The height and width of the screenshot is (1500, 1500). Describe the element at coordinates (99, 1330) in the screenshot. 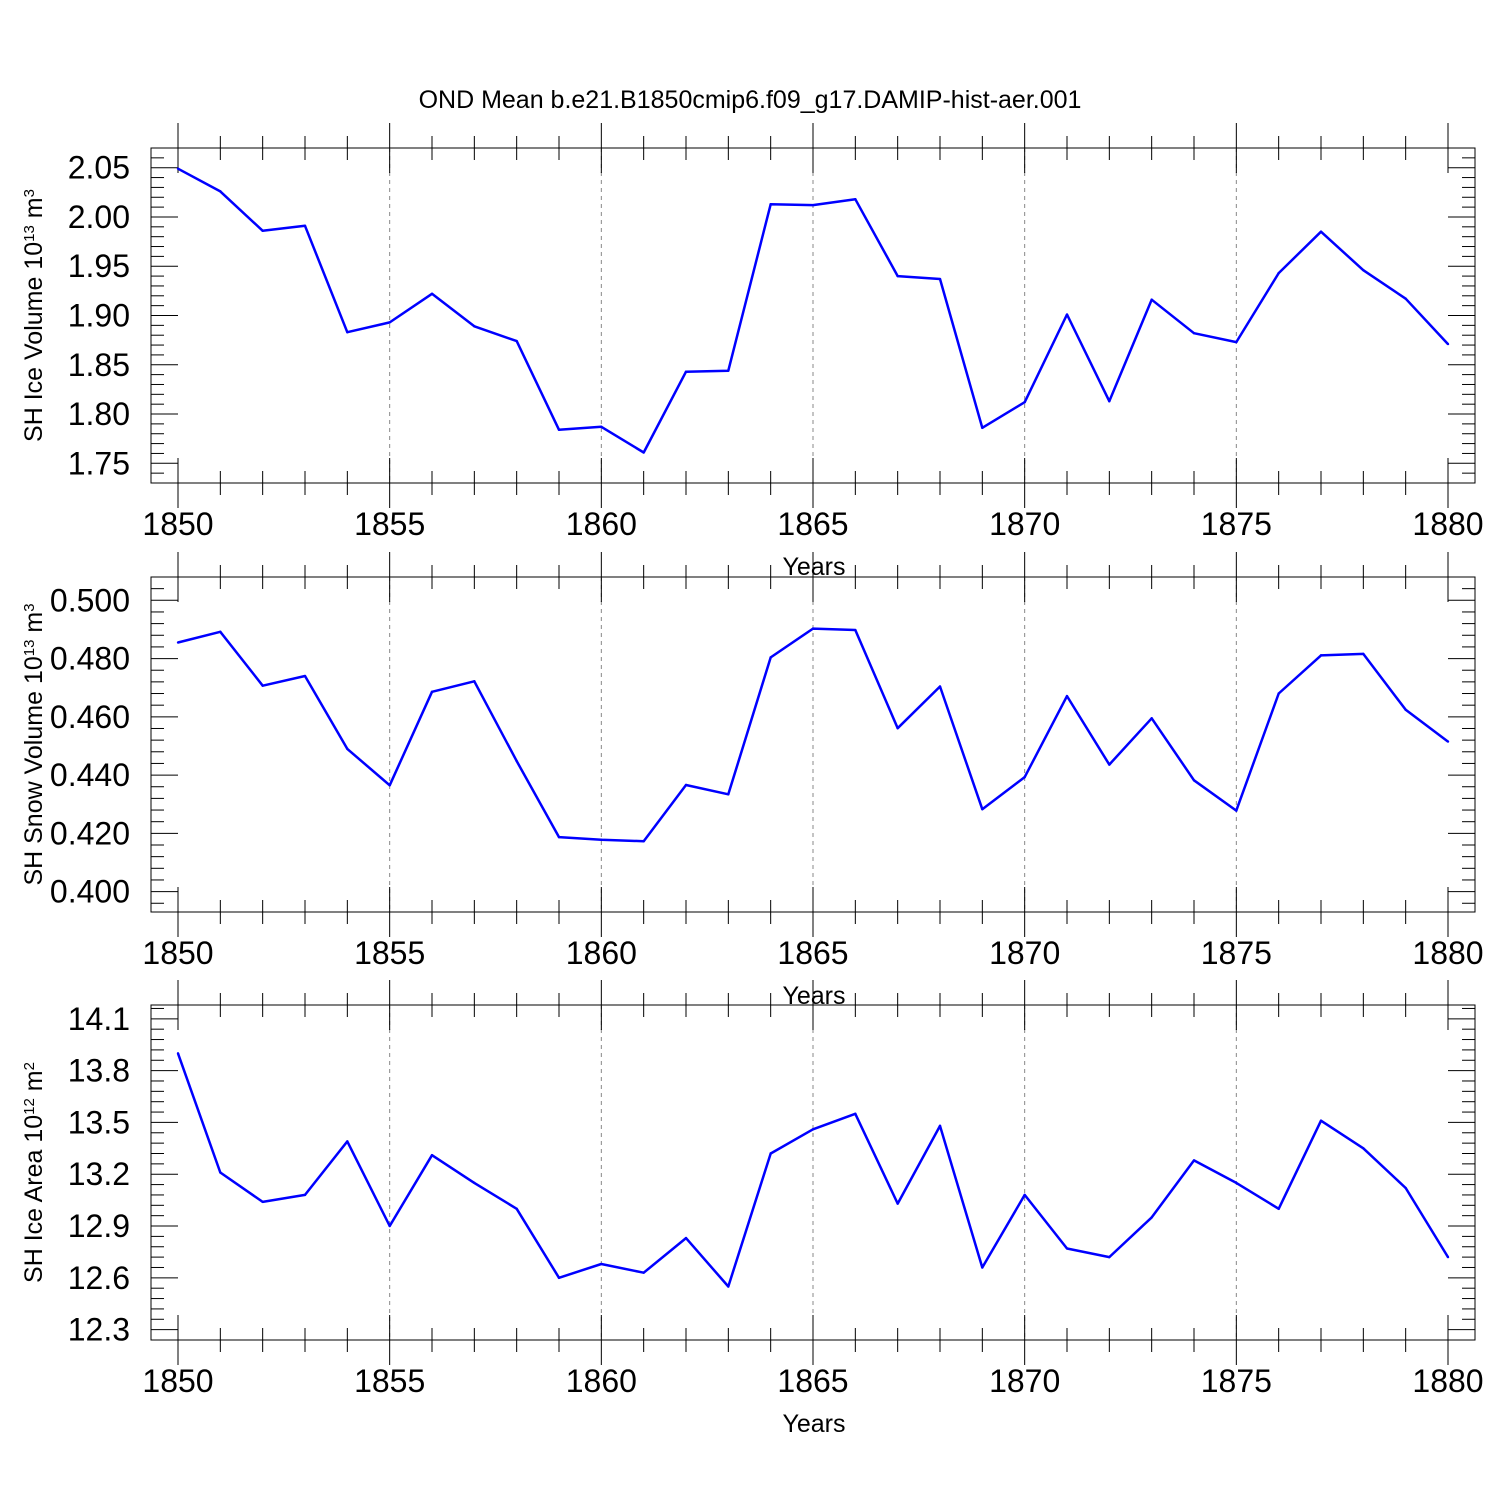

I see `y-tick-label: 12.3` at that location.